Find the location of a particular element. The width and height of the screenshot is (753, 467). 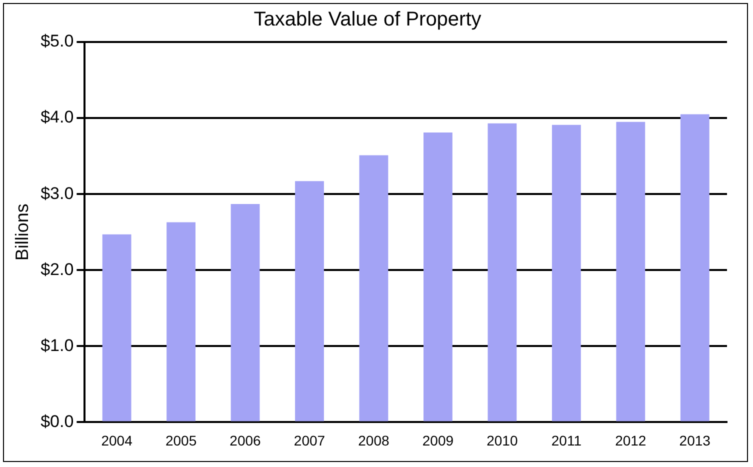

x-tick-label: 2005 is located at coordinates (181, 440).